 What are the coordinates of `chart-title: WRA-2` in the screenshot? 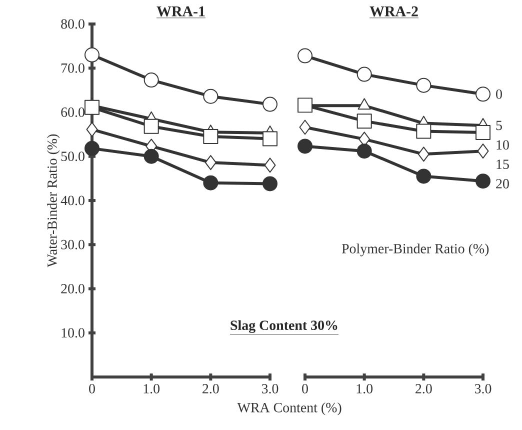 It's located at (394, 11).